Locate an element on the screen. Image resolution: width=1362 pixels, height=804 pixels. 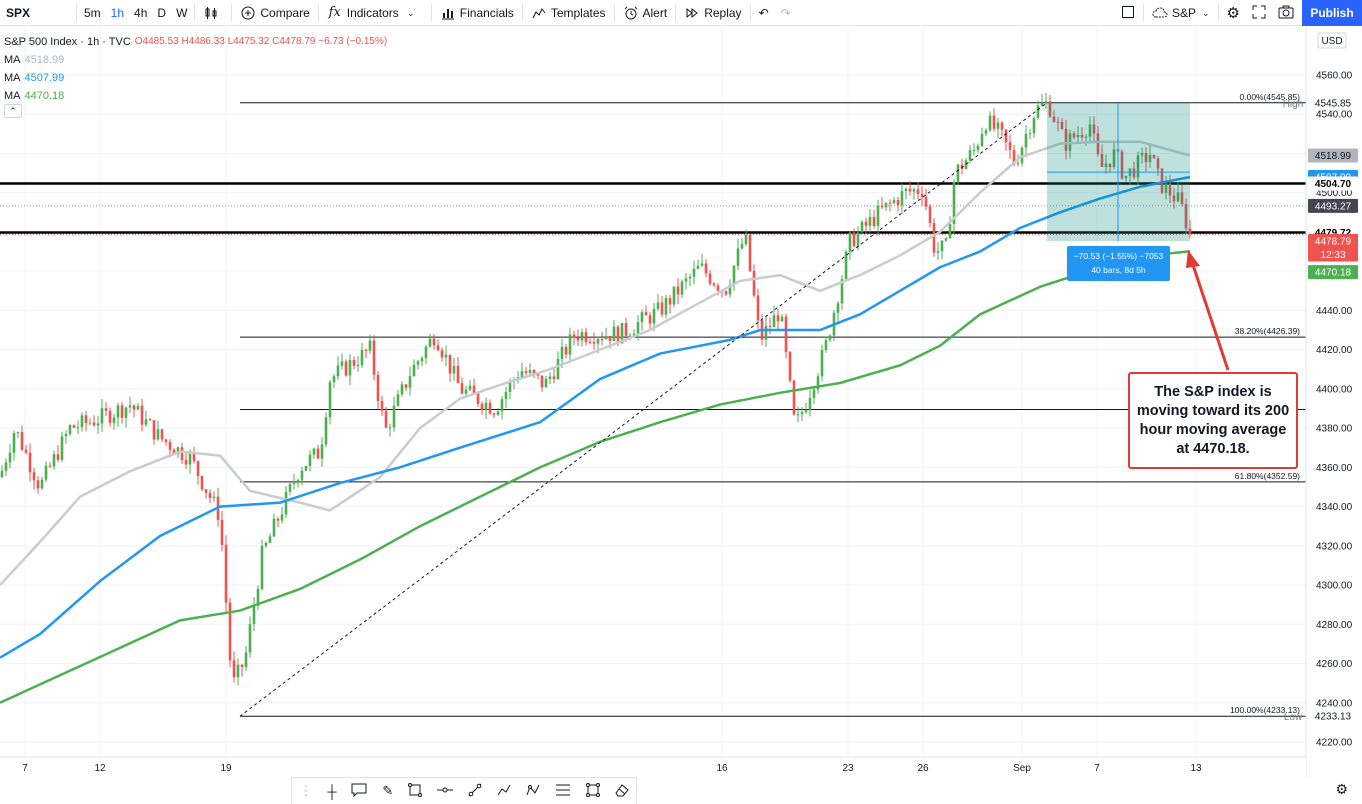
cursor-tool-icon: ┼ is located at coordinates (332, 791).